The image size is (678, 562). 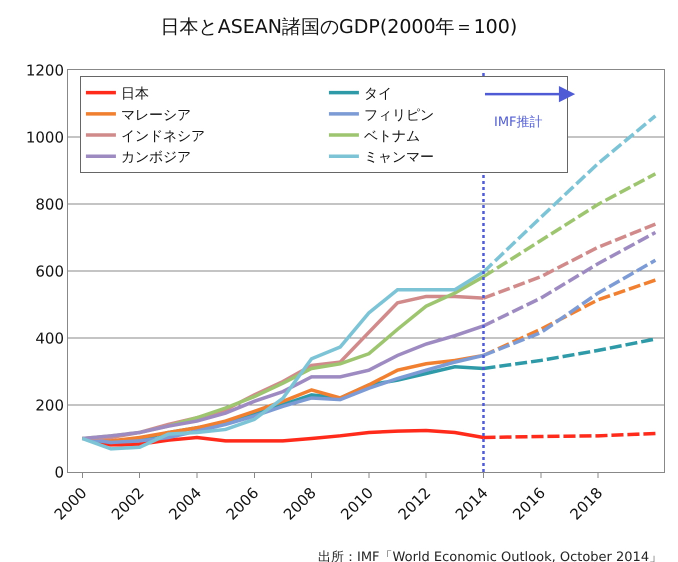 What do you see at coordinates (134, 94) in the screenshot?
I see `legend-label: 日本` at bounding box center [134, 94].